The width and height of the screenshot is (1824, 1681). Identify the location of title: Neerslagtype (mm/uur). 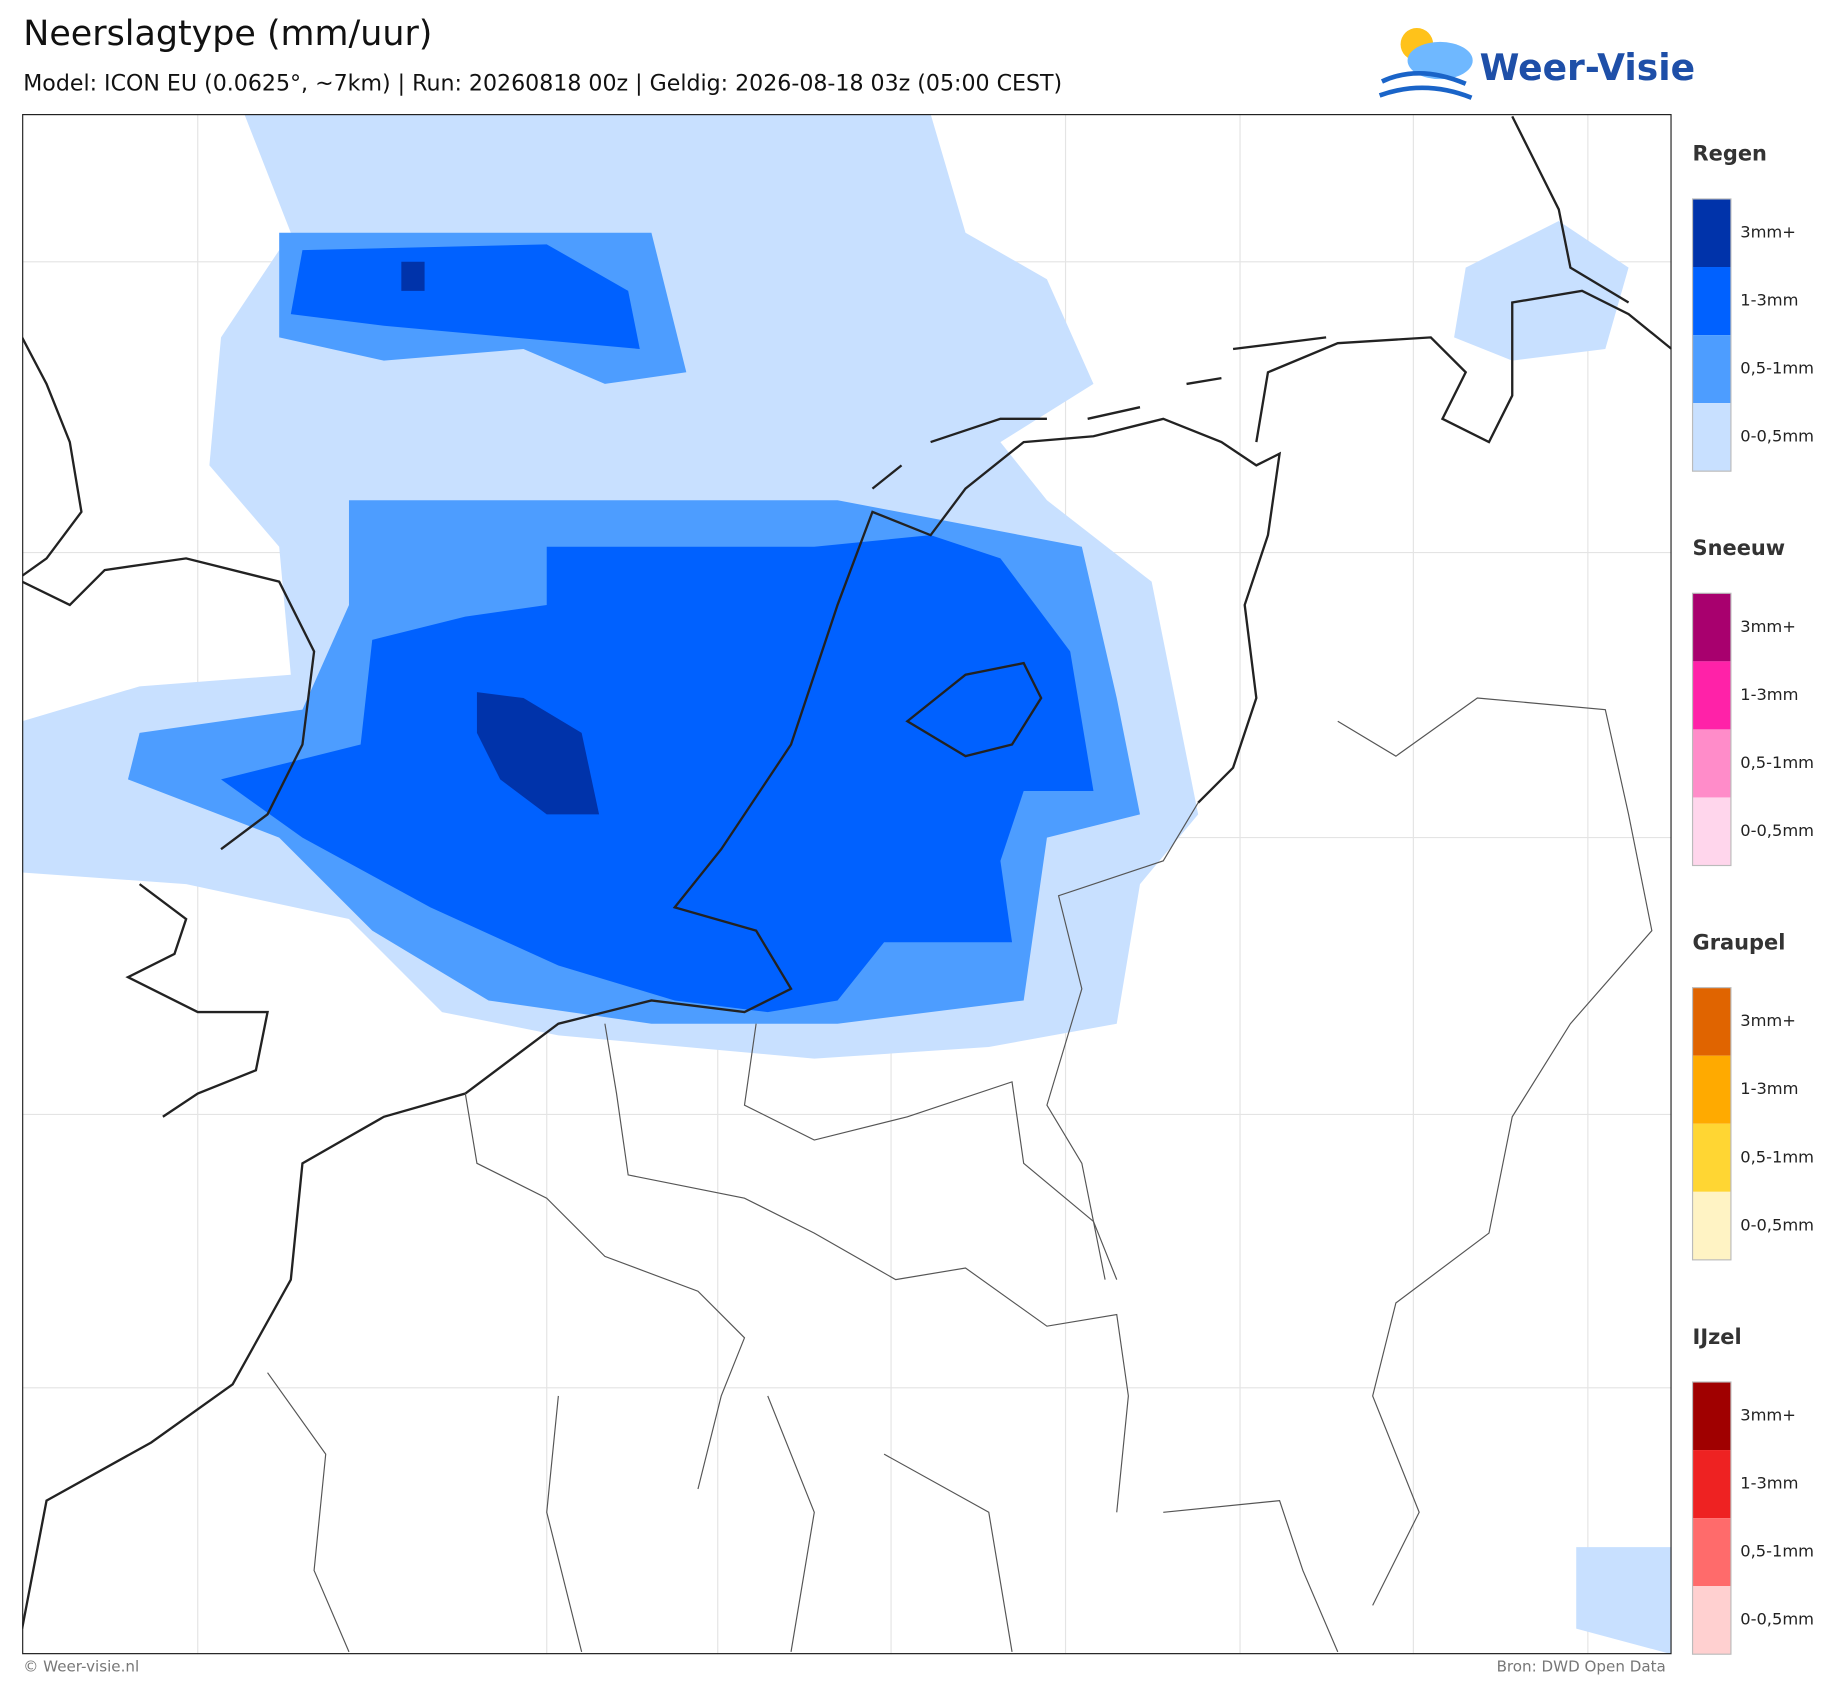
(227, 34).